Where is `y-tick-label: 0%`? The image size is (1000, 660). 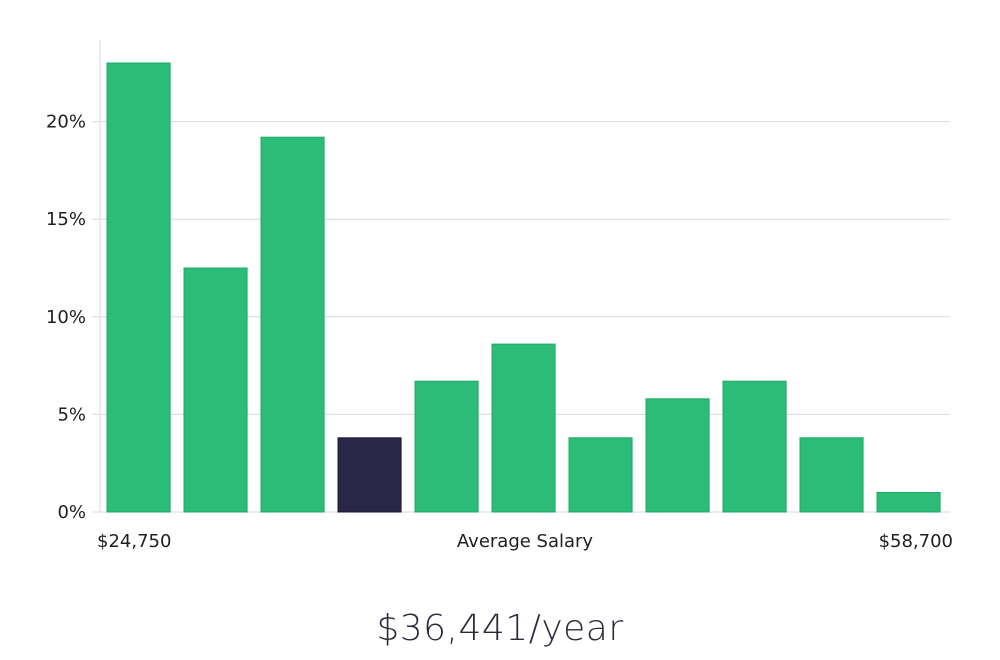
y-tick-label: 0% is located at coordinates (71, 512).